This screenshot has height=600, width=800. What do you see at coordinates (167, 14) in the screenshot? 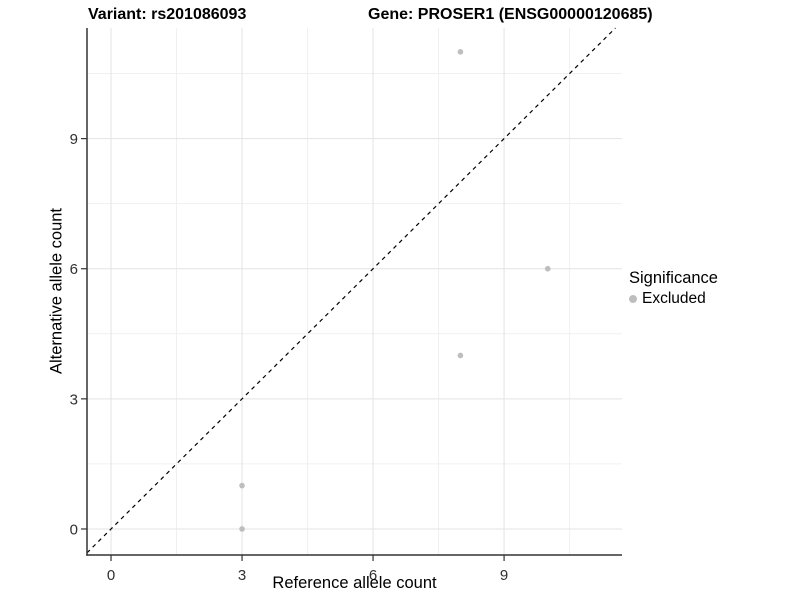
I see `plot-title-variant: Variant: rs201086093` at bounding box center [167, 14].